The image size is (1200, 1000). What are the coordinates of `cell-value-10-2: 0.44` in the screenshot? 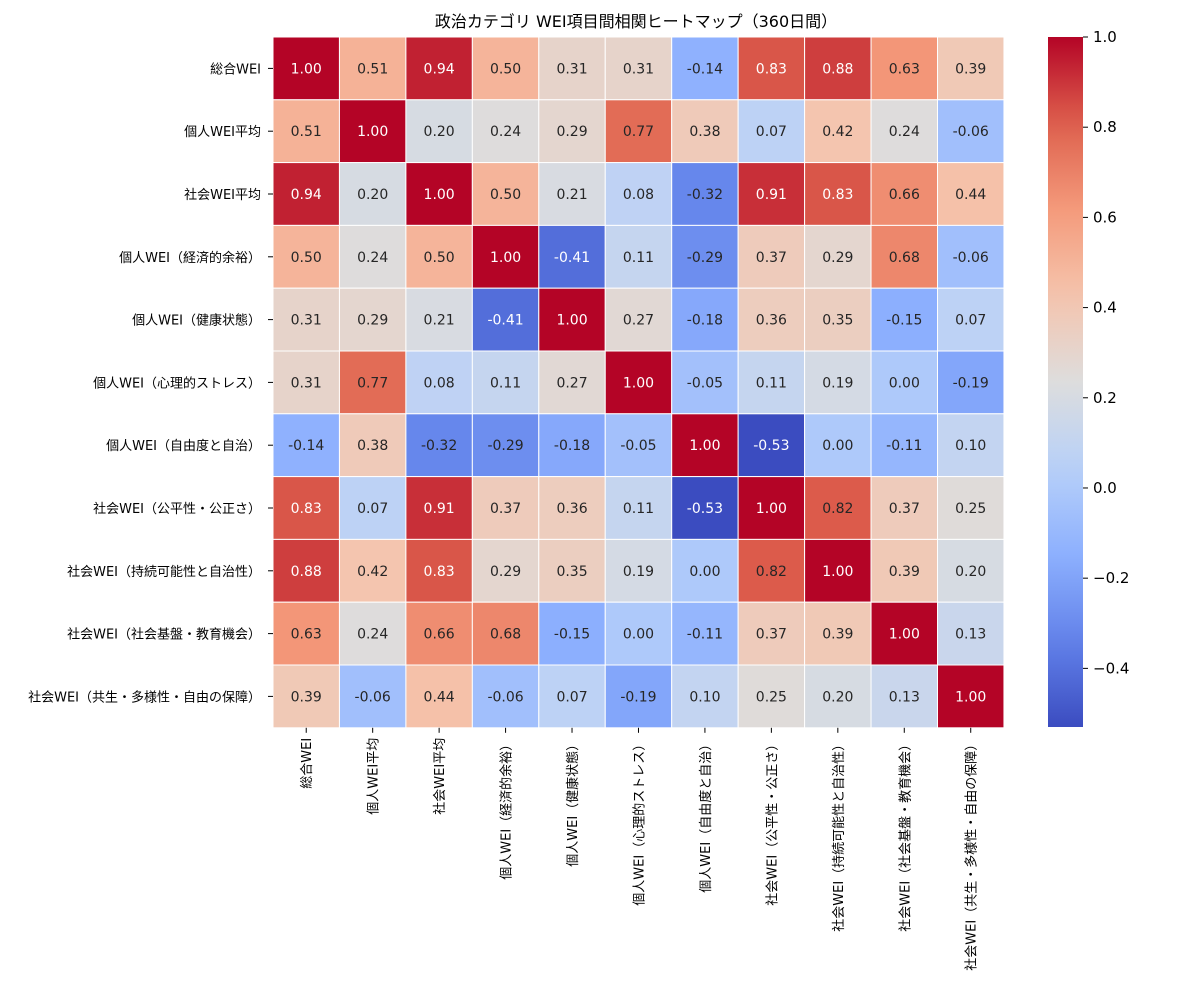 It's located at (439, 697).